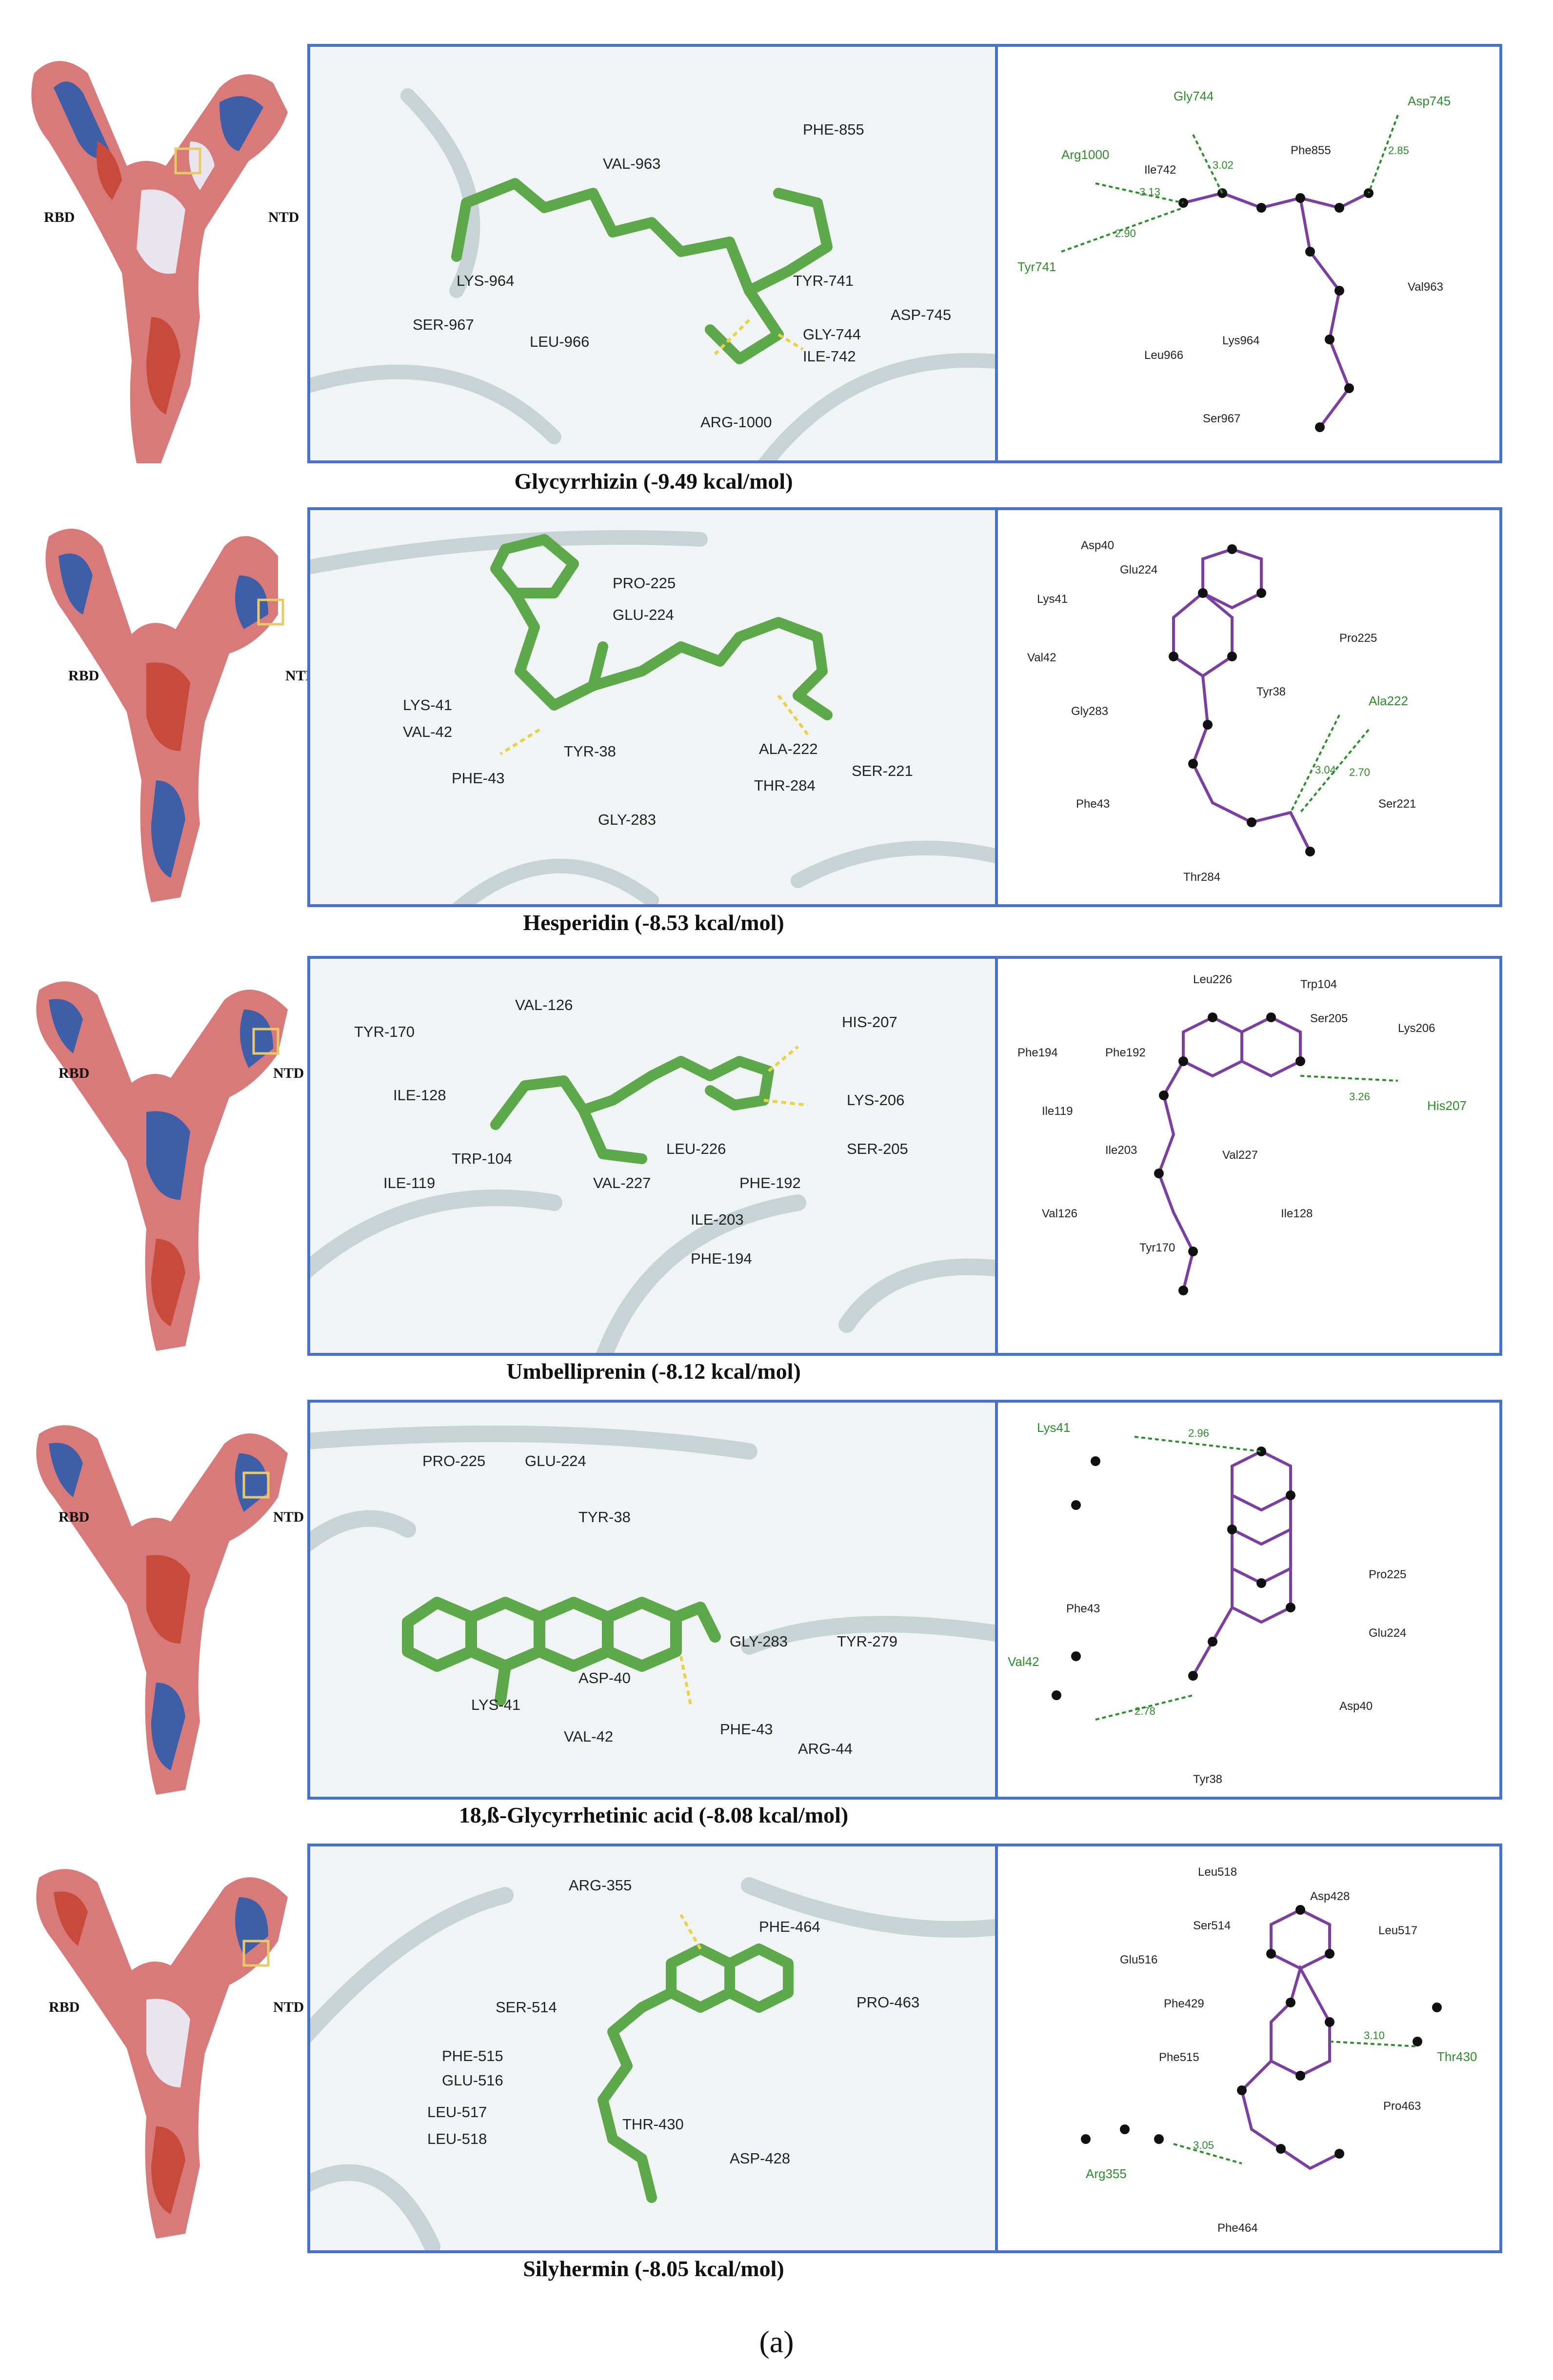 This screenshot has width=1553, height=2380. I want to click on residue-label: PHE-43, so click(478, 778).